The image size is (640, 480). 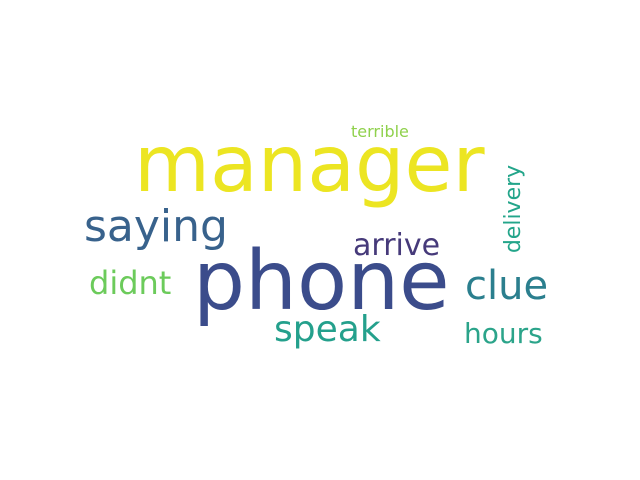 What do you see at coordinates (397, 245) in the screenshot?
I see `word-arrive: arrive` at bounding box center [397, 245].